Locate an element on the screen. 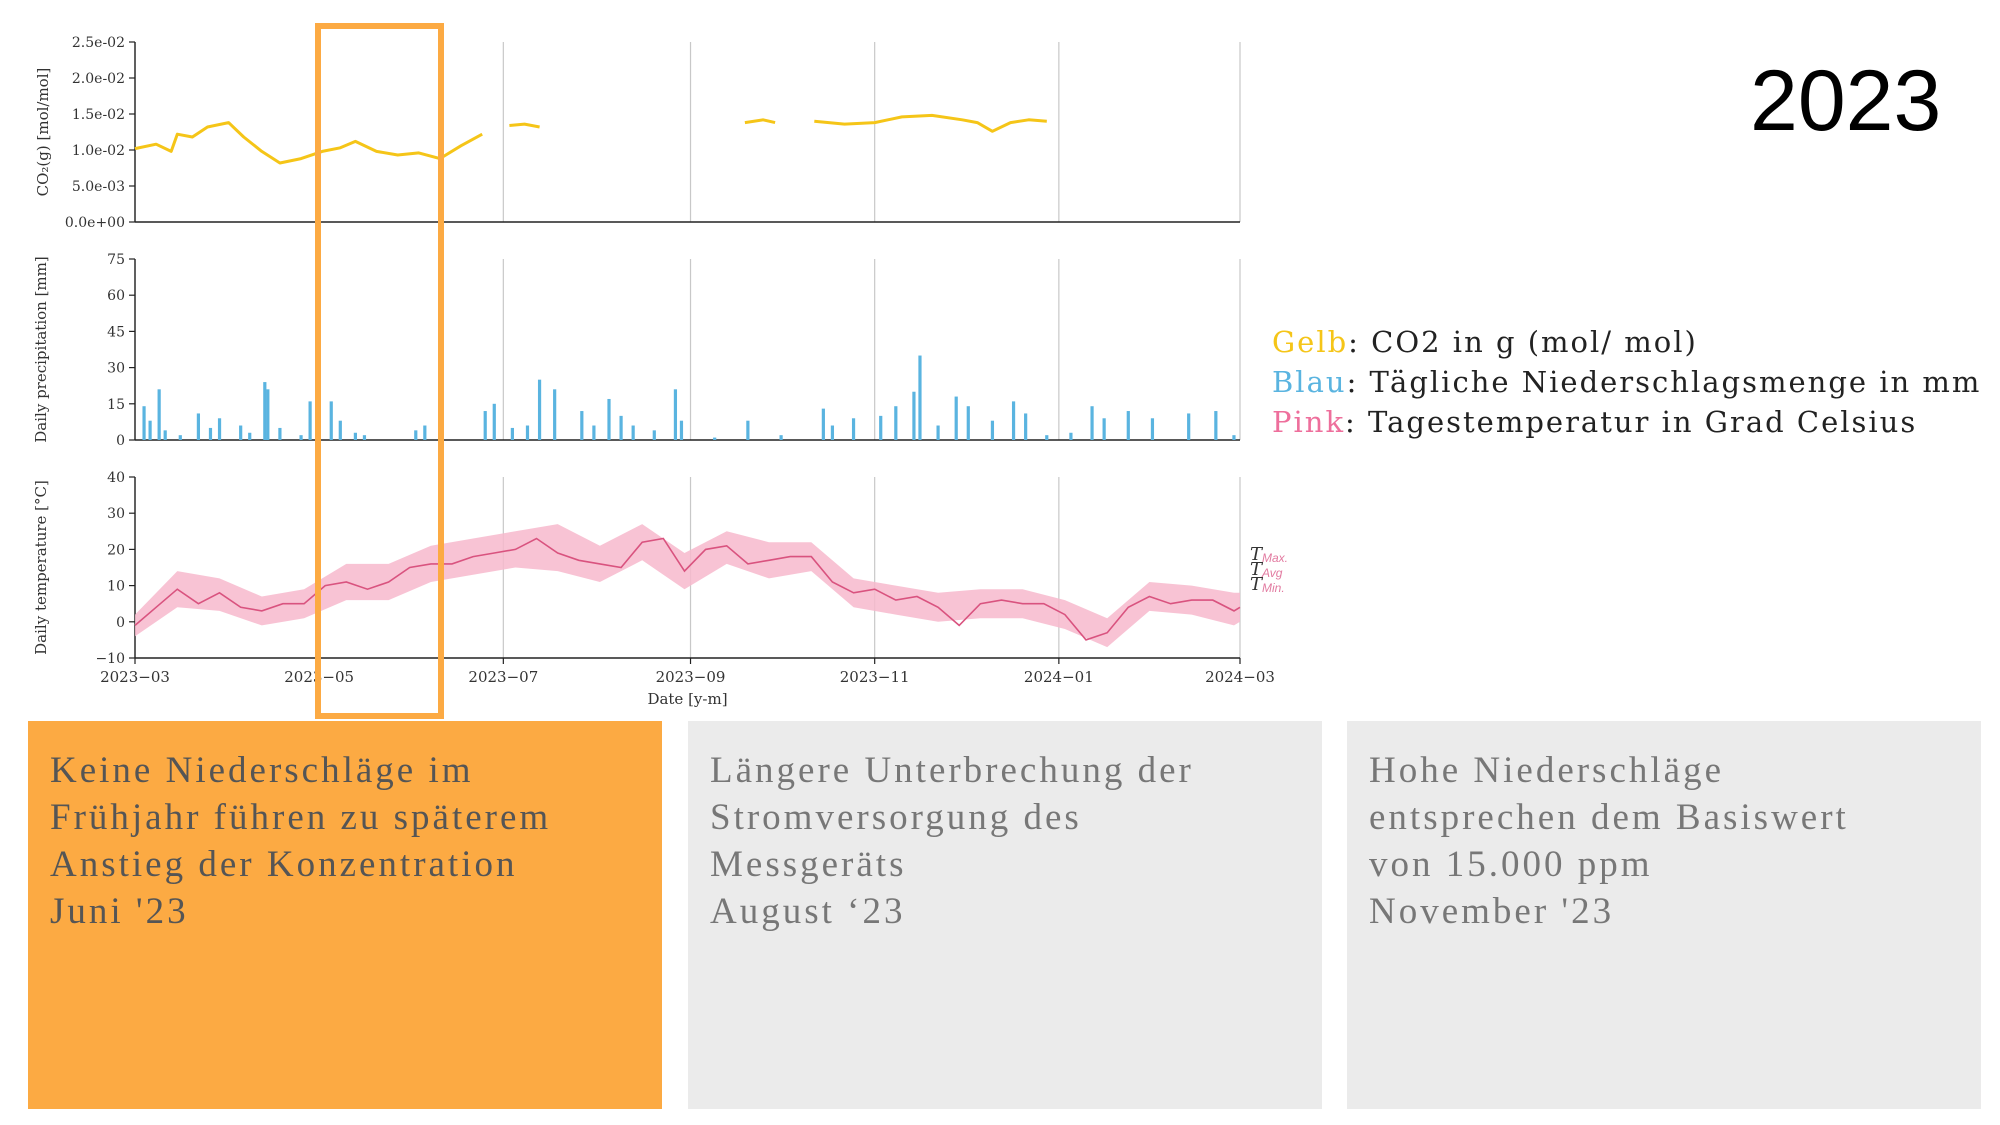 This screenshot has height=1125, width=2000. legend-row-blue: Blau: Tägliche Niederschlagsmenge in mm is located at coordinates (1626, 382).